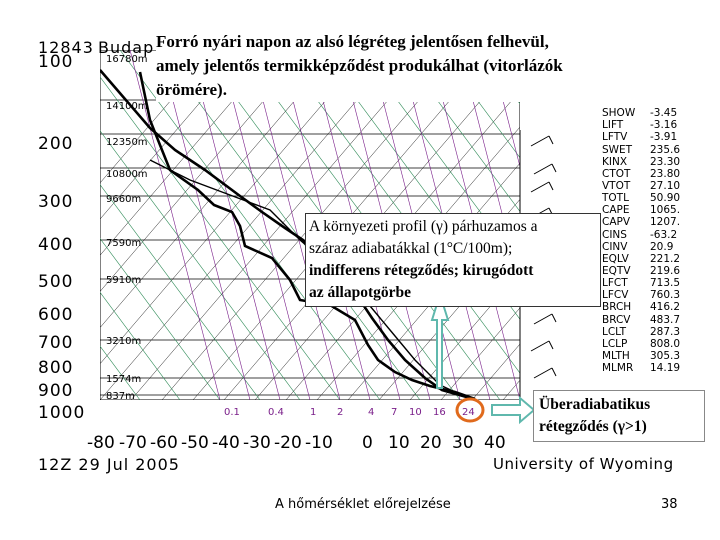 This screenshot has width=720, height=540. I want to click on height-label: 5910m, so click(124, 280).